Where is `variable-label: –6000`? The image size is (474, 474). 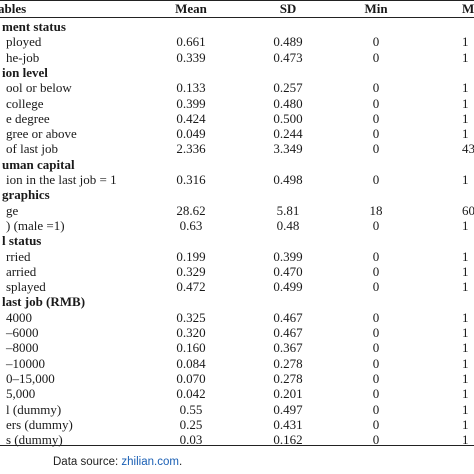 variable-label: –6000 is located at coordinates (22, 332).